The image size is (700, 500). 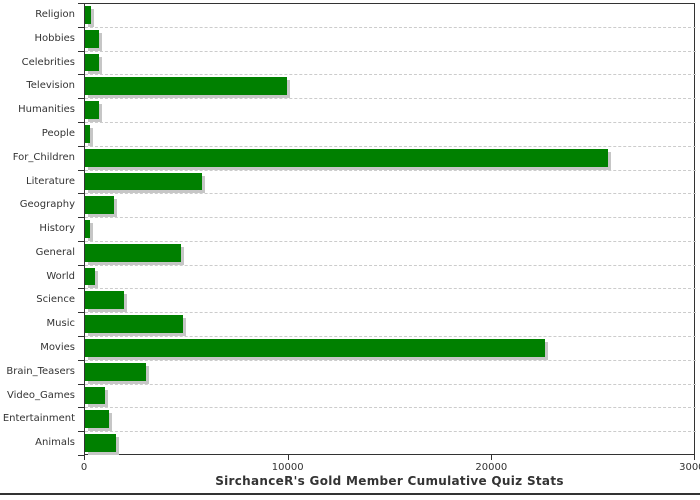 I want to click on bar-entertainment, so click(x=97, y=419).